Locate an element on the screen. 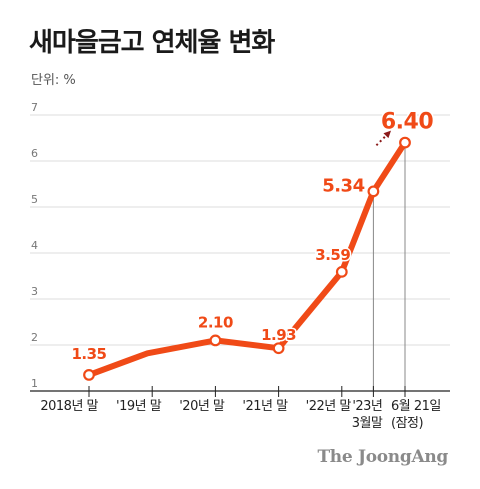 Image resolution: width=480 pixels, height=489 pixels. x-tick-label: 3월말 is located at coordinates (367, 423).